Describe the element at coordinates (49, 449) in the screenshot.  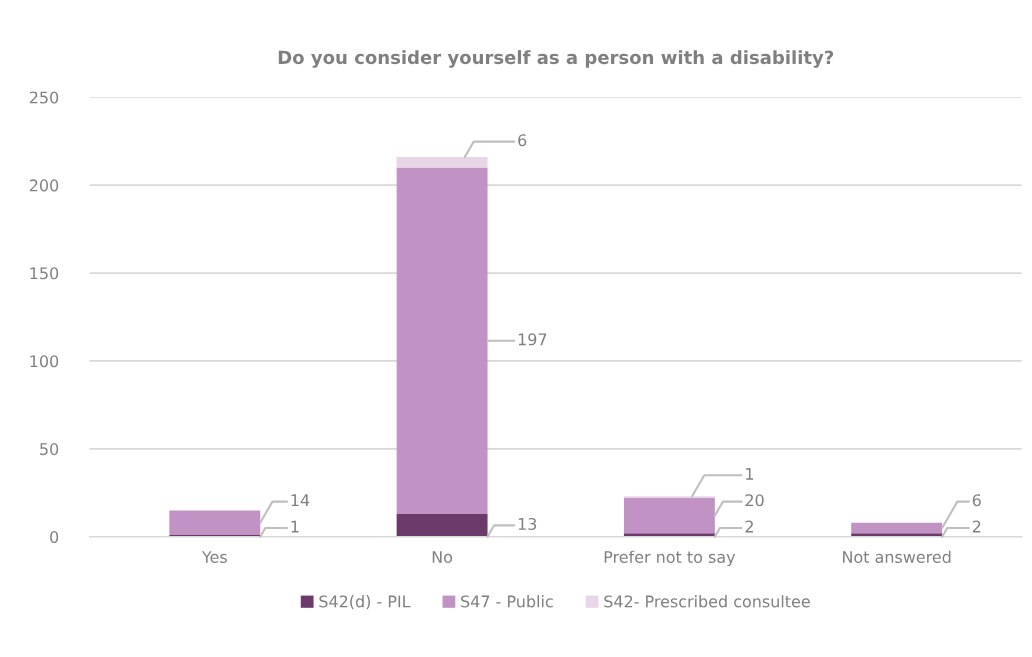
I see `y-tick-label: 50` at that location.